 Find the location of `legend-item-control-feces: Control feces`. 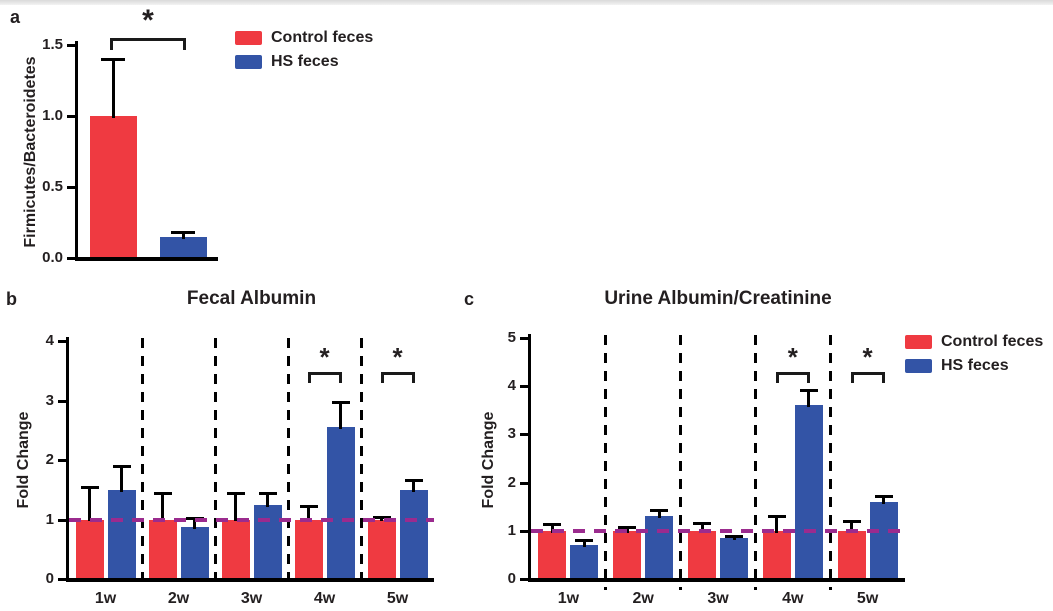

legend-item-control-feces: Control feces is located at coordinates (304, 38).